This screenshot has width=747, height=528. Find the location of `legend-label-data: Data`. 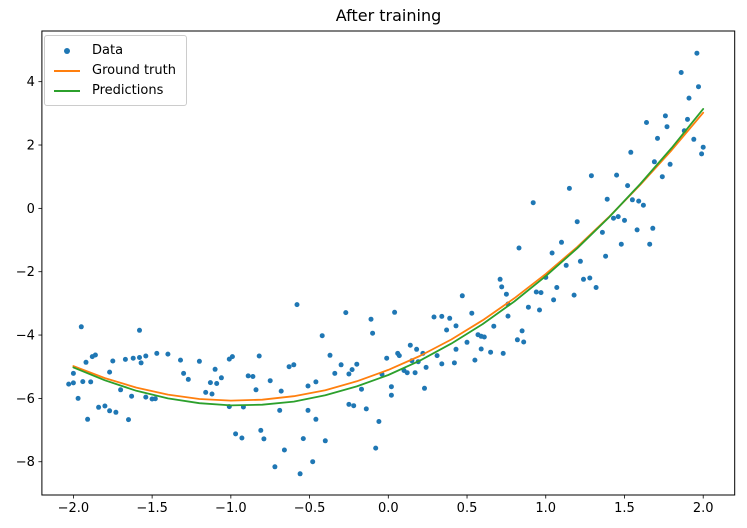

legend-label-data: Data is located at coordinates (108, 50).